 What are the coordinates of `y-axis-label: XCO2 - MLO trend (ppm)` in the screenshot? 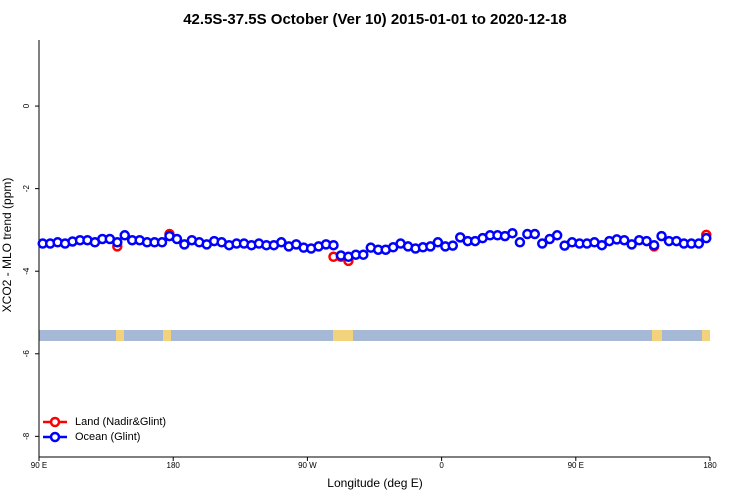 It's located at (7, 245).